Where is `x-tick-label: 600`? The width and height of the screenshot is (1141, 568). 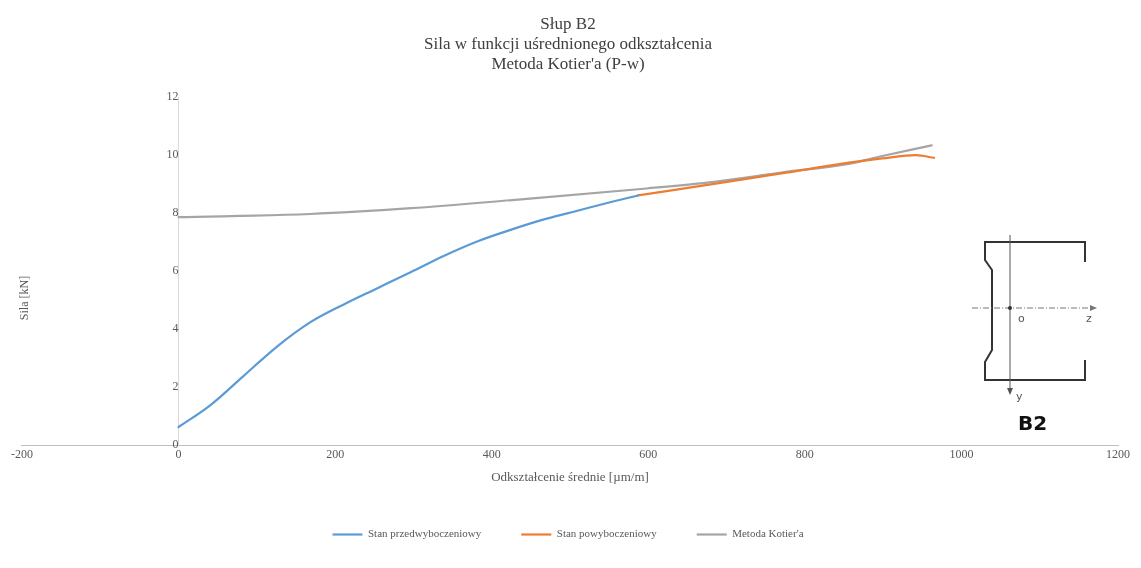 x-tick-label: 600 is located at coordinates (648, 454).